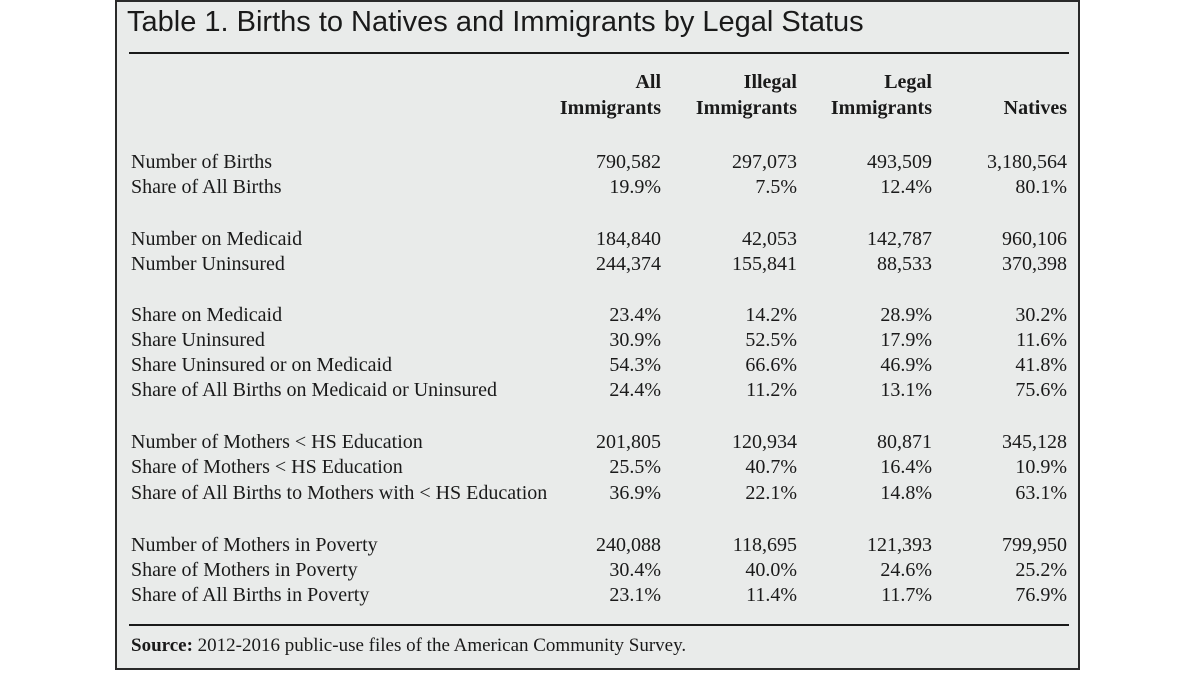 The image size is (1200, 674). Describe the element at coordinates (208, 264) in the screenshot. I see `row-label: Number Uninsured` at that location.